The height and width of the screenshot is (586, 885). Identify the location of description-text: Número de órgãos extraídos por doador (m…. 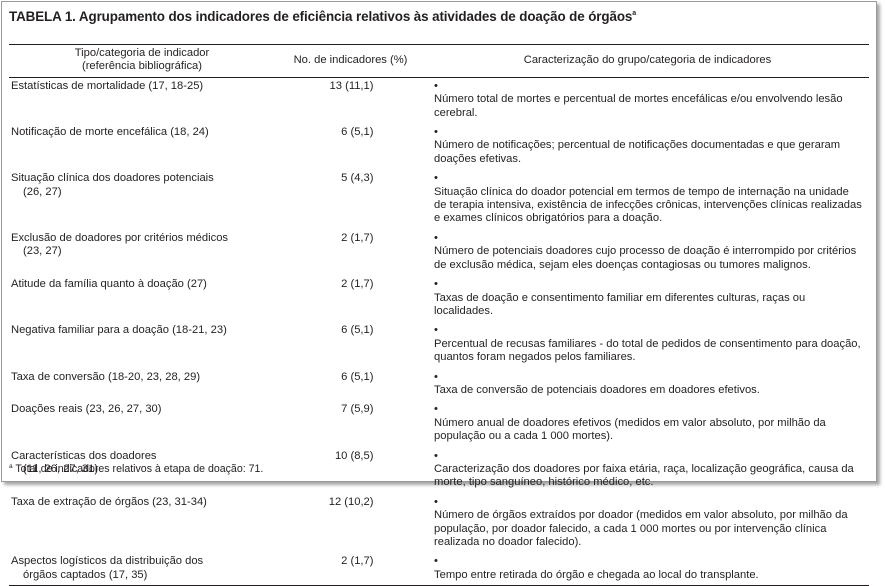
(641, 528).